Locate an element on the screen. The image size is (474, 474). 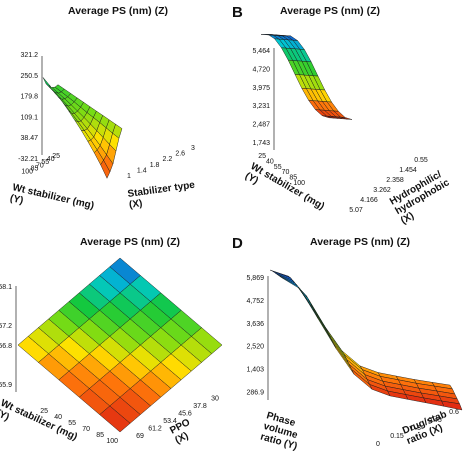
x-tick-label: 1.4 is located at coordinates (142, 170).